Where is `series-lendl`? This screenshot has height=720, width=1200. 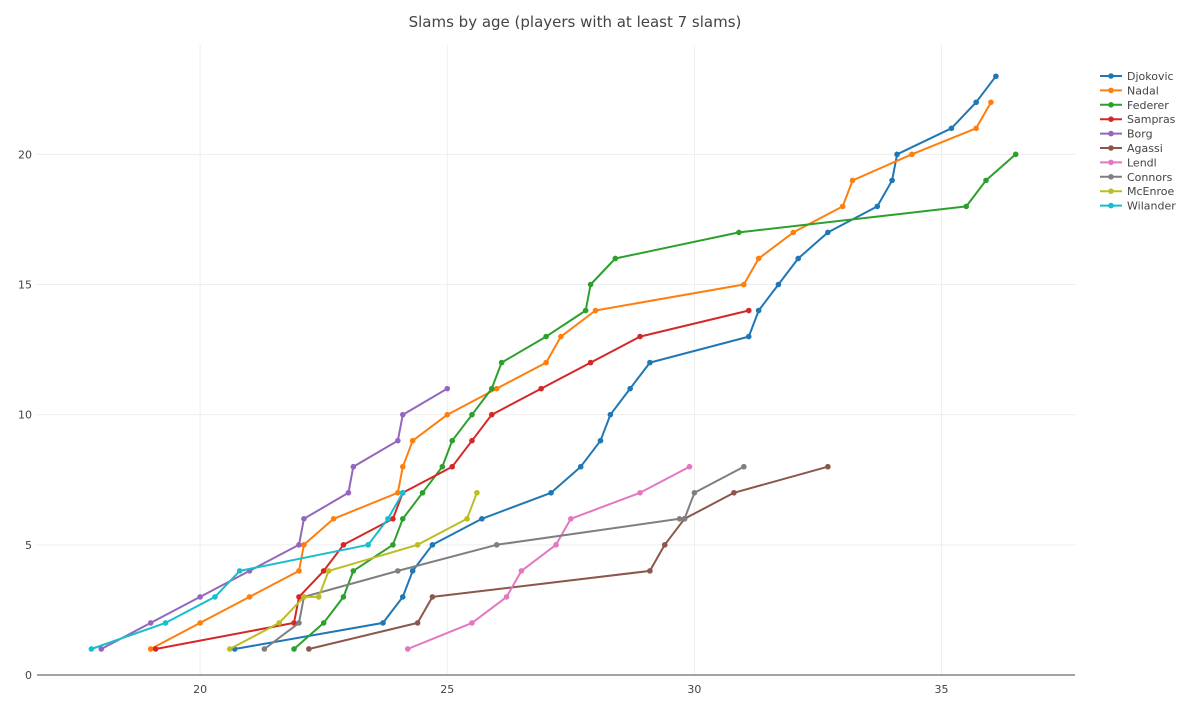
series-lendl is located at coordinates (548, 557).